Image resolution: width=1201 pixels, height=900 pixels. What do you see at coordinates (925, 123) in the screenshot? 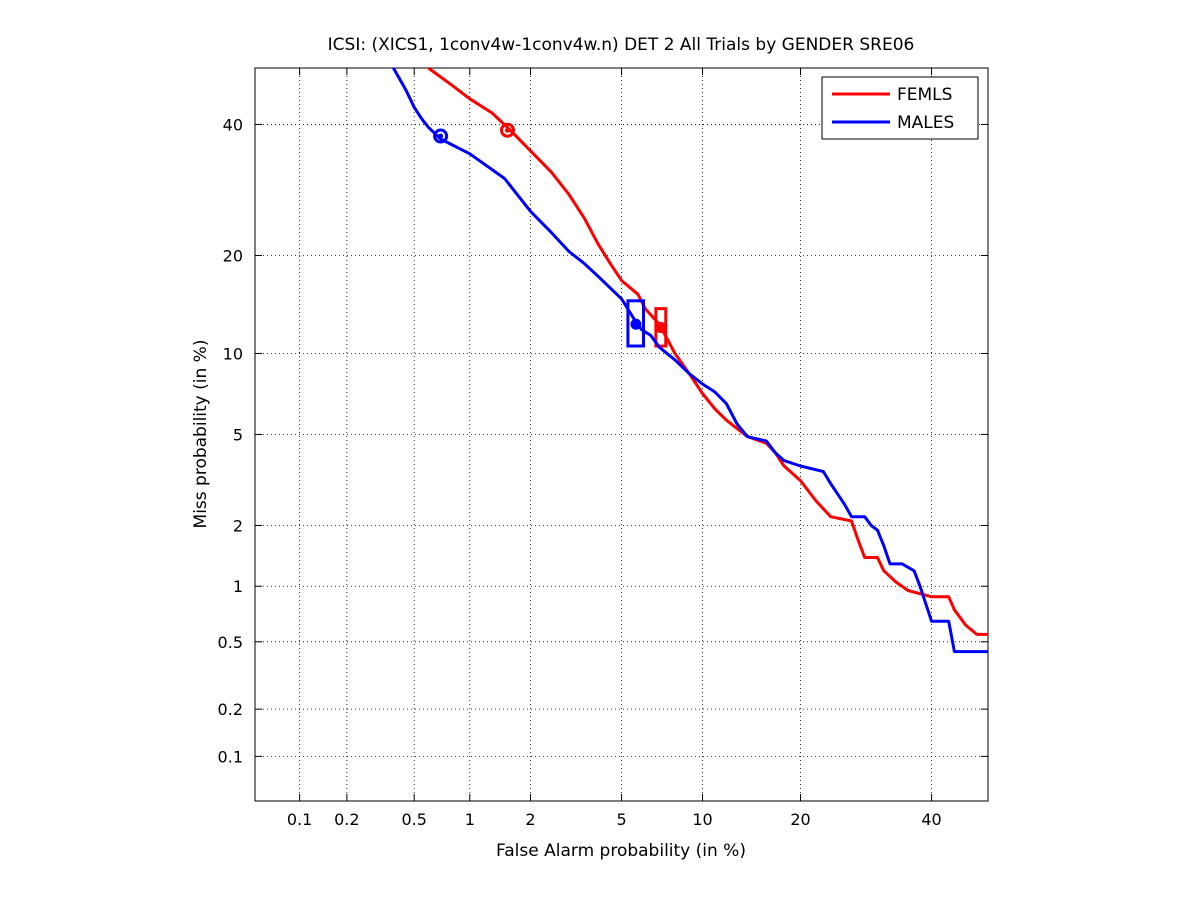
I see `legend-label-males: MALES` at bounding box center [925, 123].